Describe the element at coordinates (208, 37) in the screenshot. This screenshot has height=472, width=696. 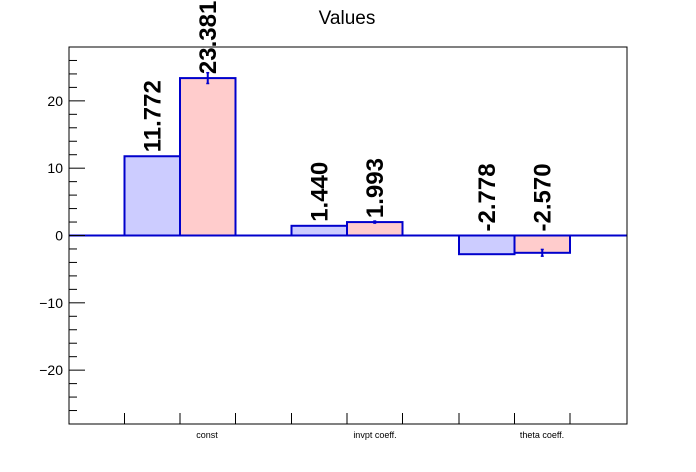
I see `value-label: 23.381` at that location.